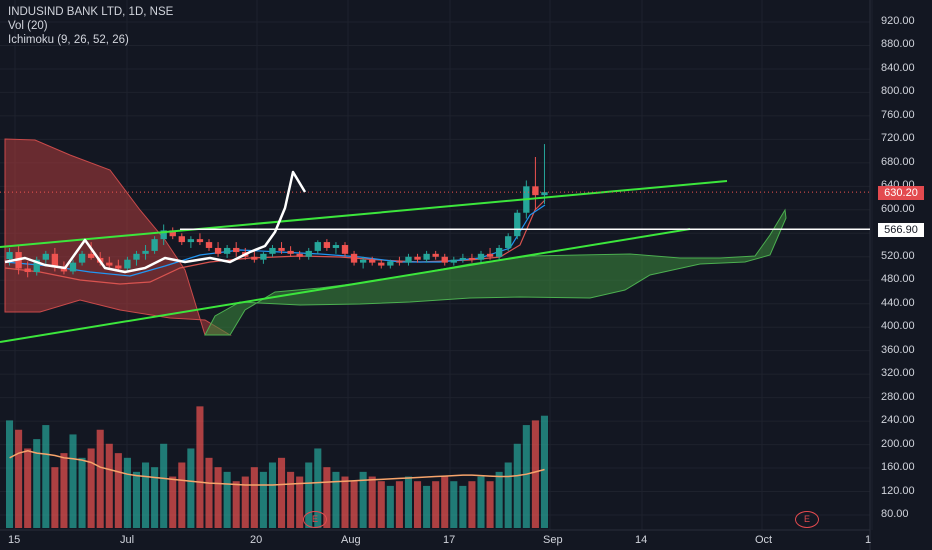  I want to click on x-tick-label: Sep, so click(553, 540).